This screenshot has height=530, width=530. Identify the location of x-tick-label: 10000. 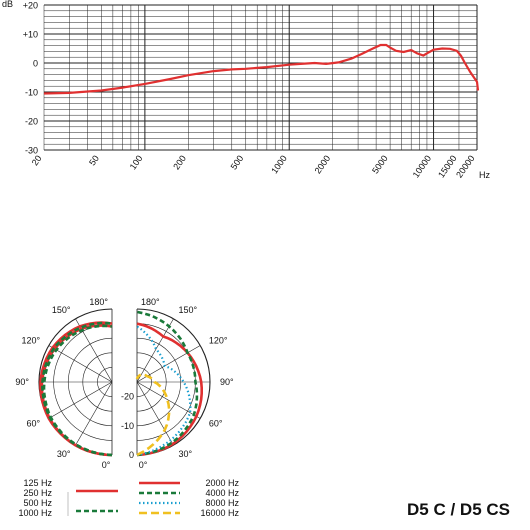
(422, 166).